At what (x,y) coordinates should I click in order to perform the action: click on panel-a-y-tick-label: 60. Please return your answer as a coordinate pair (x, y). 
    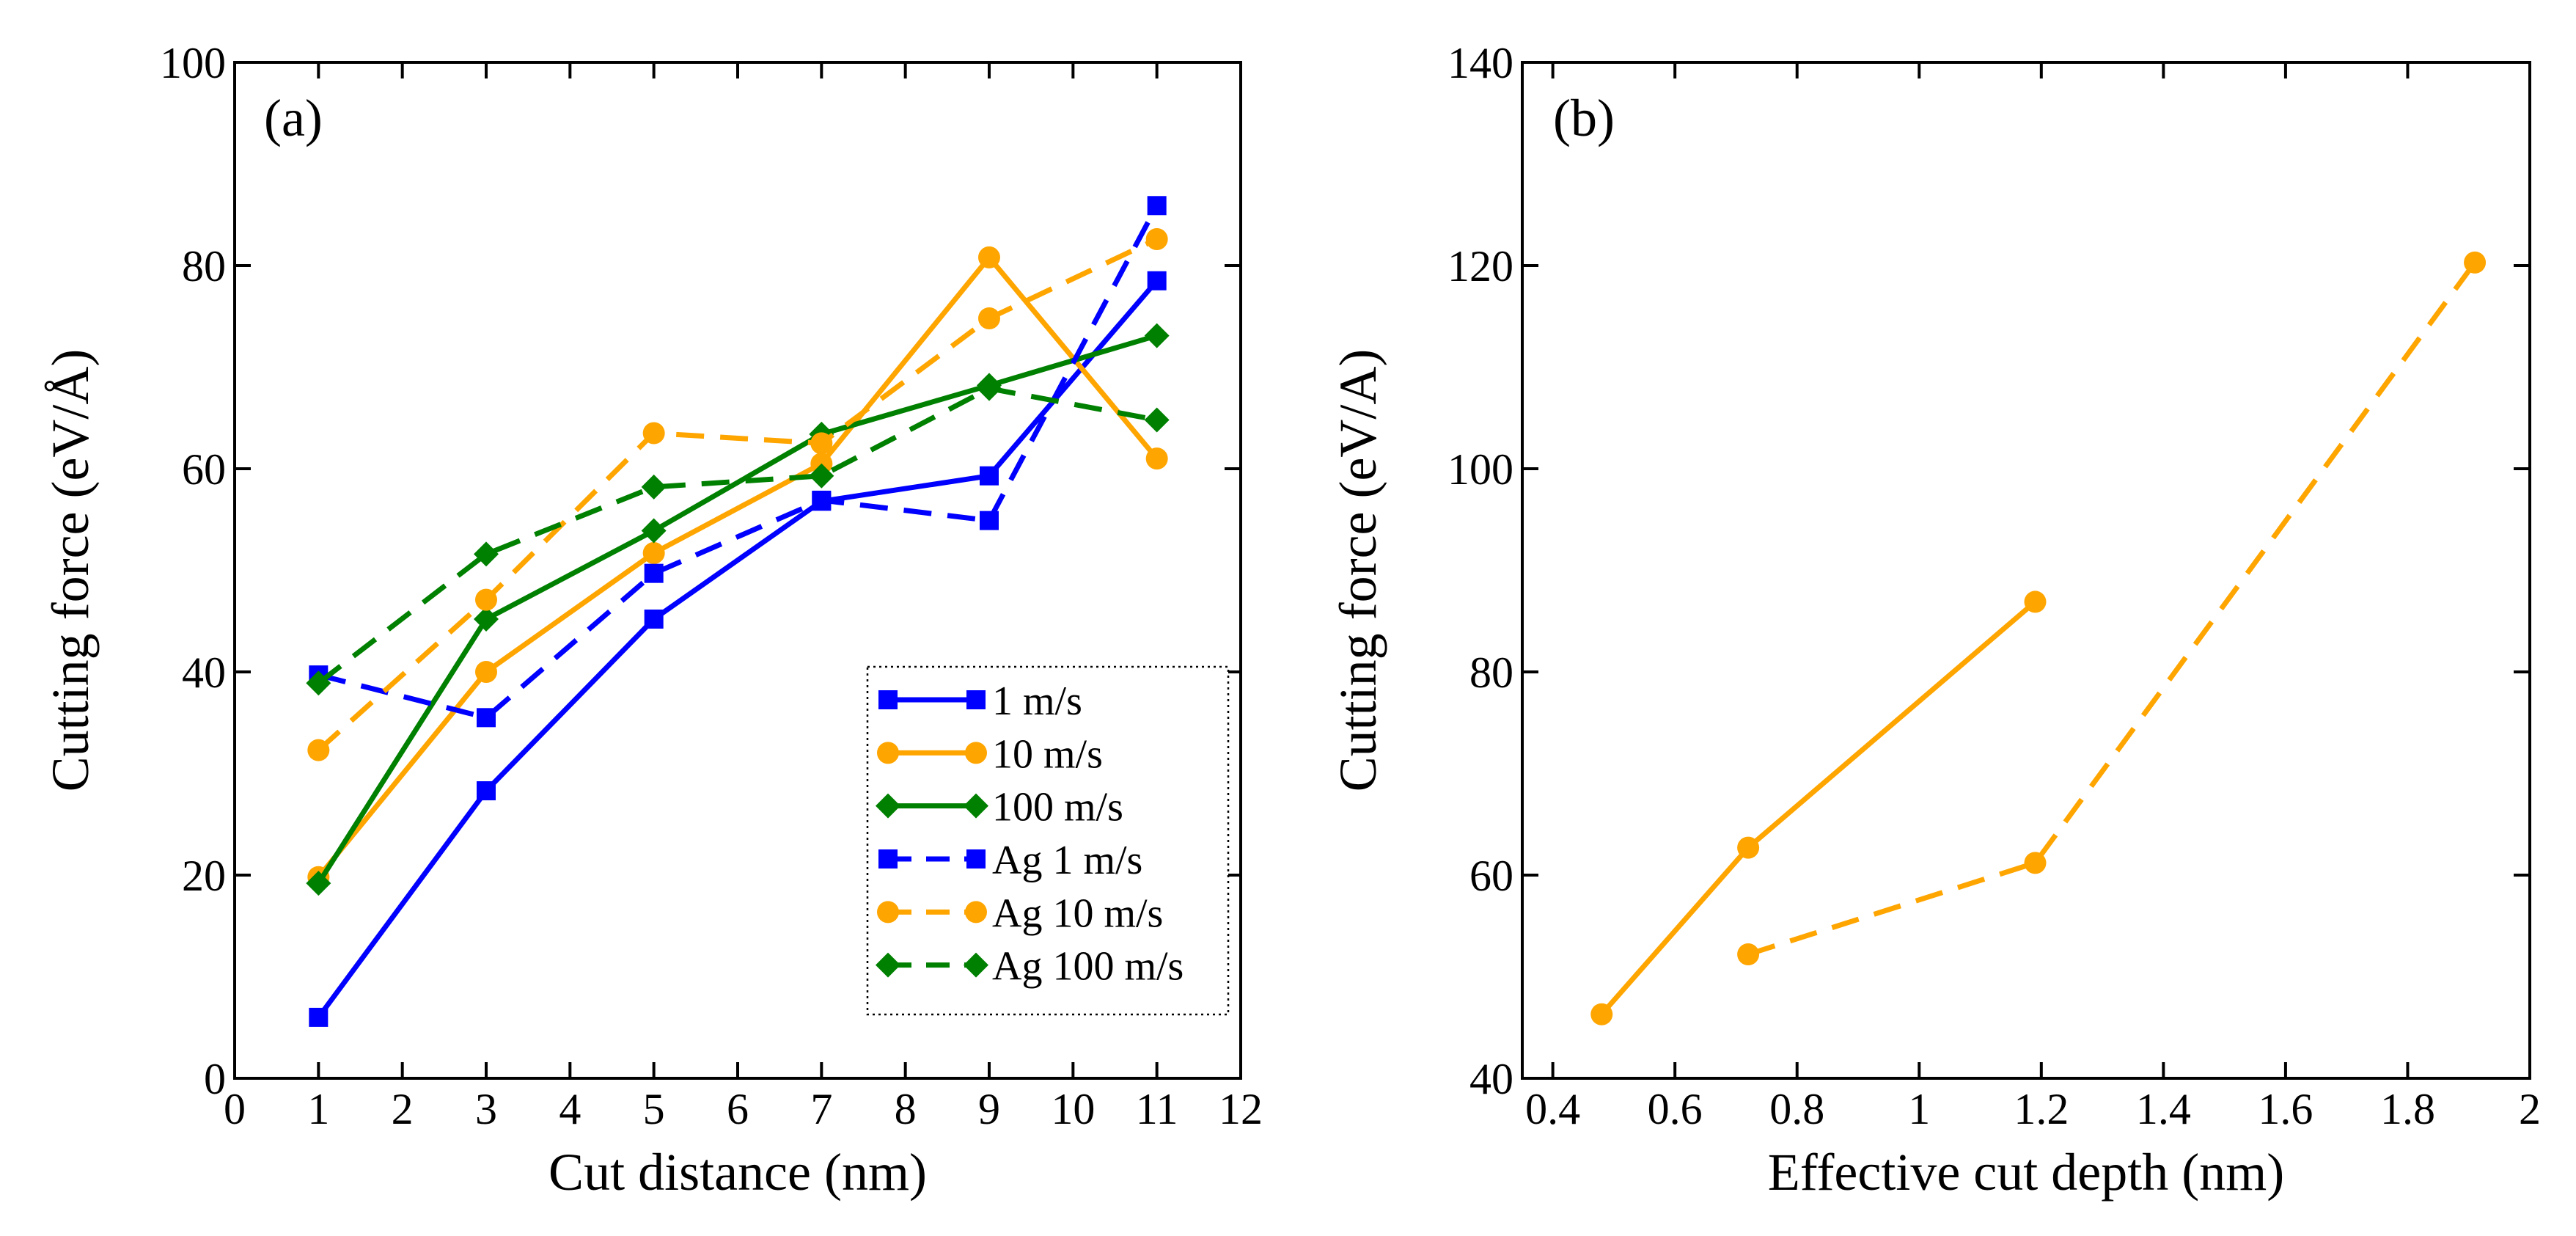
    Looking at the image, I should click on (204, 470).